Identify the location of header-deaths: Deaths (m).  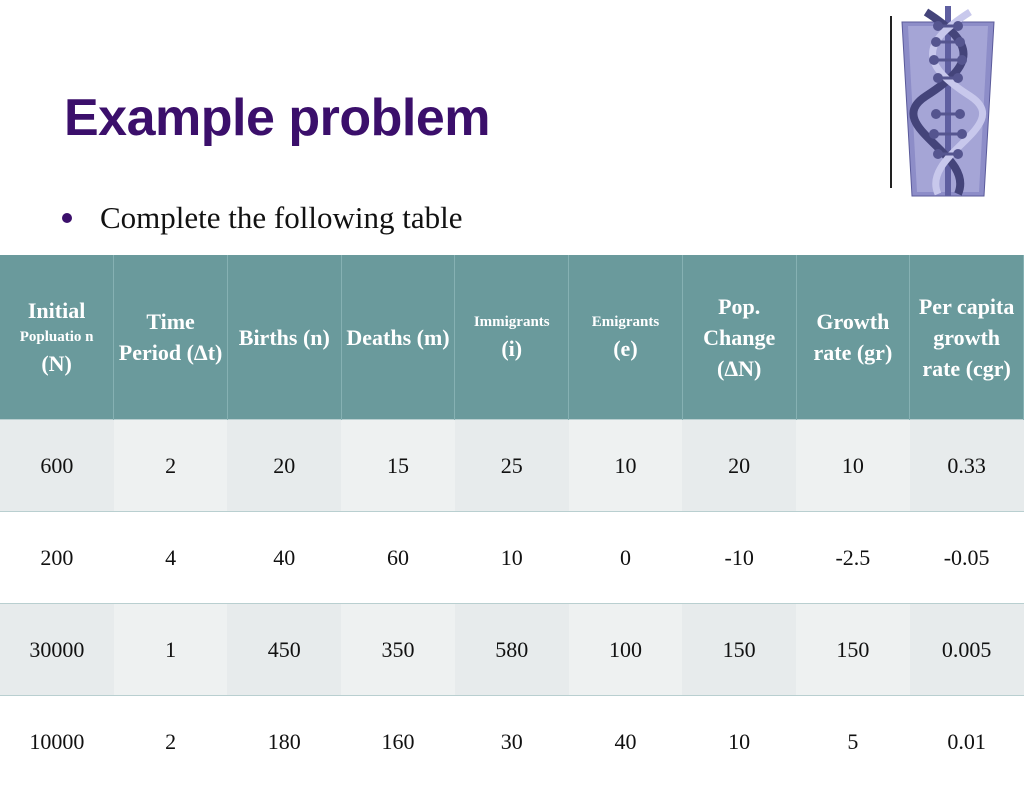
(398, 337).